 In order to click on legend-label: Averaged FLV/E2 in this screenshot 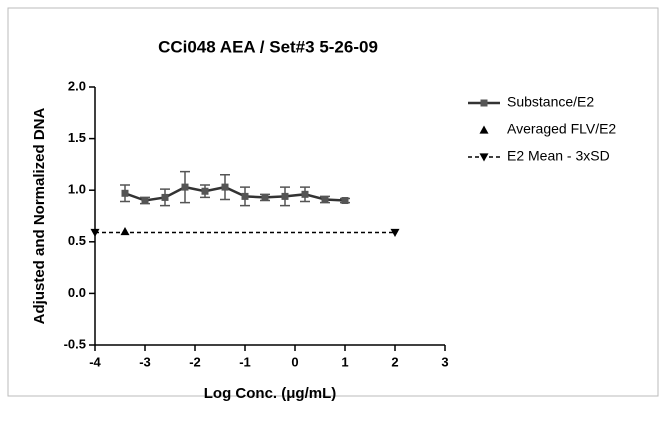, I will do `click(561, 129)`.